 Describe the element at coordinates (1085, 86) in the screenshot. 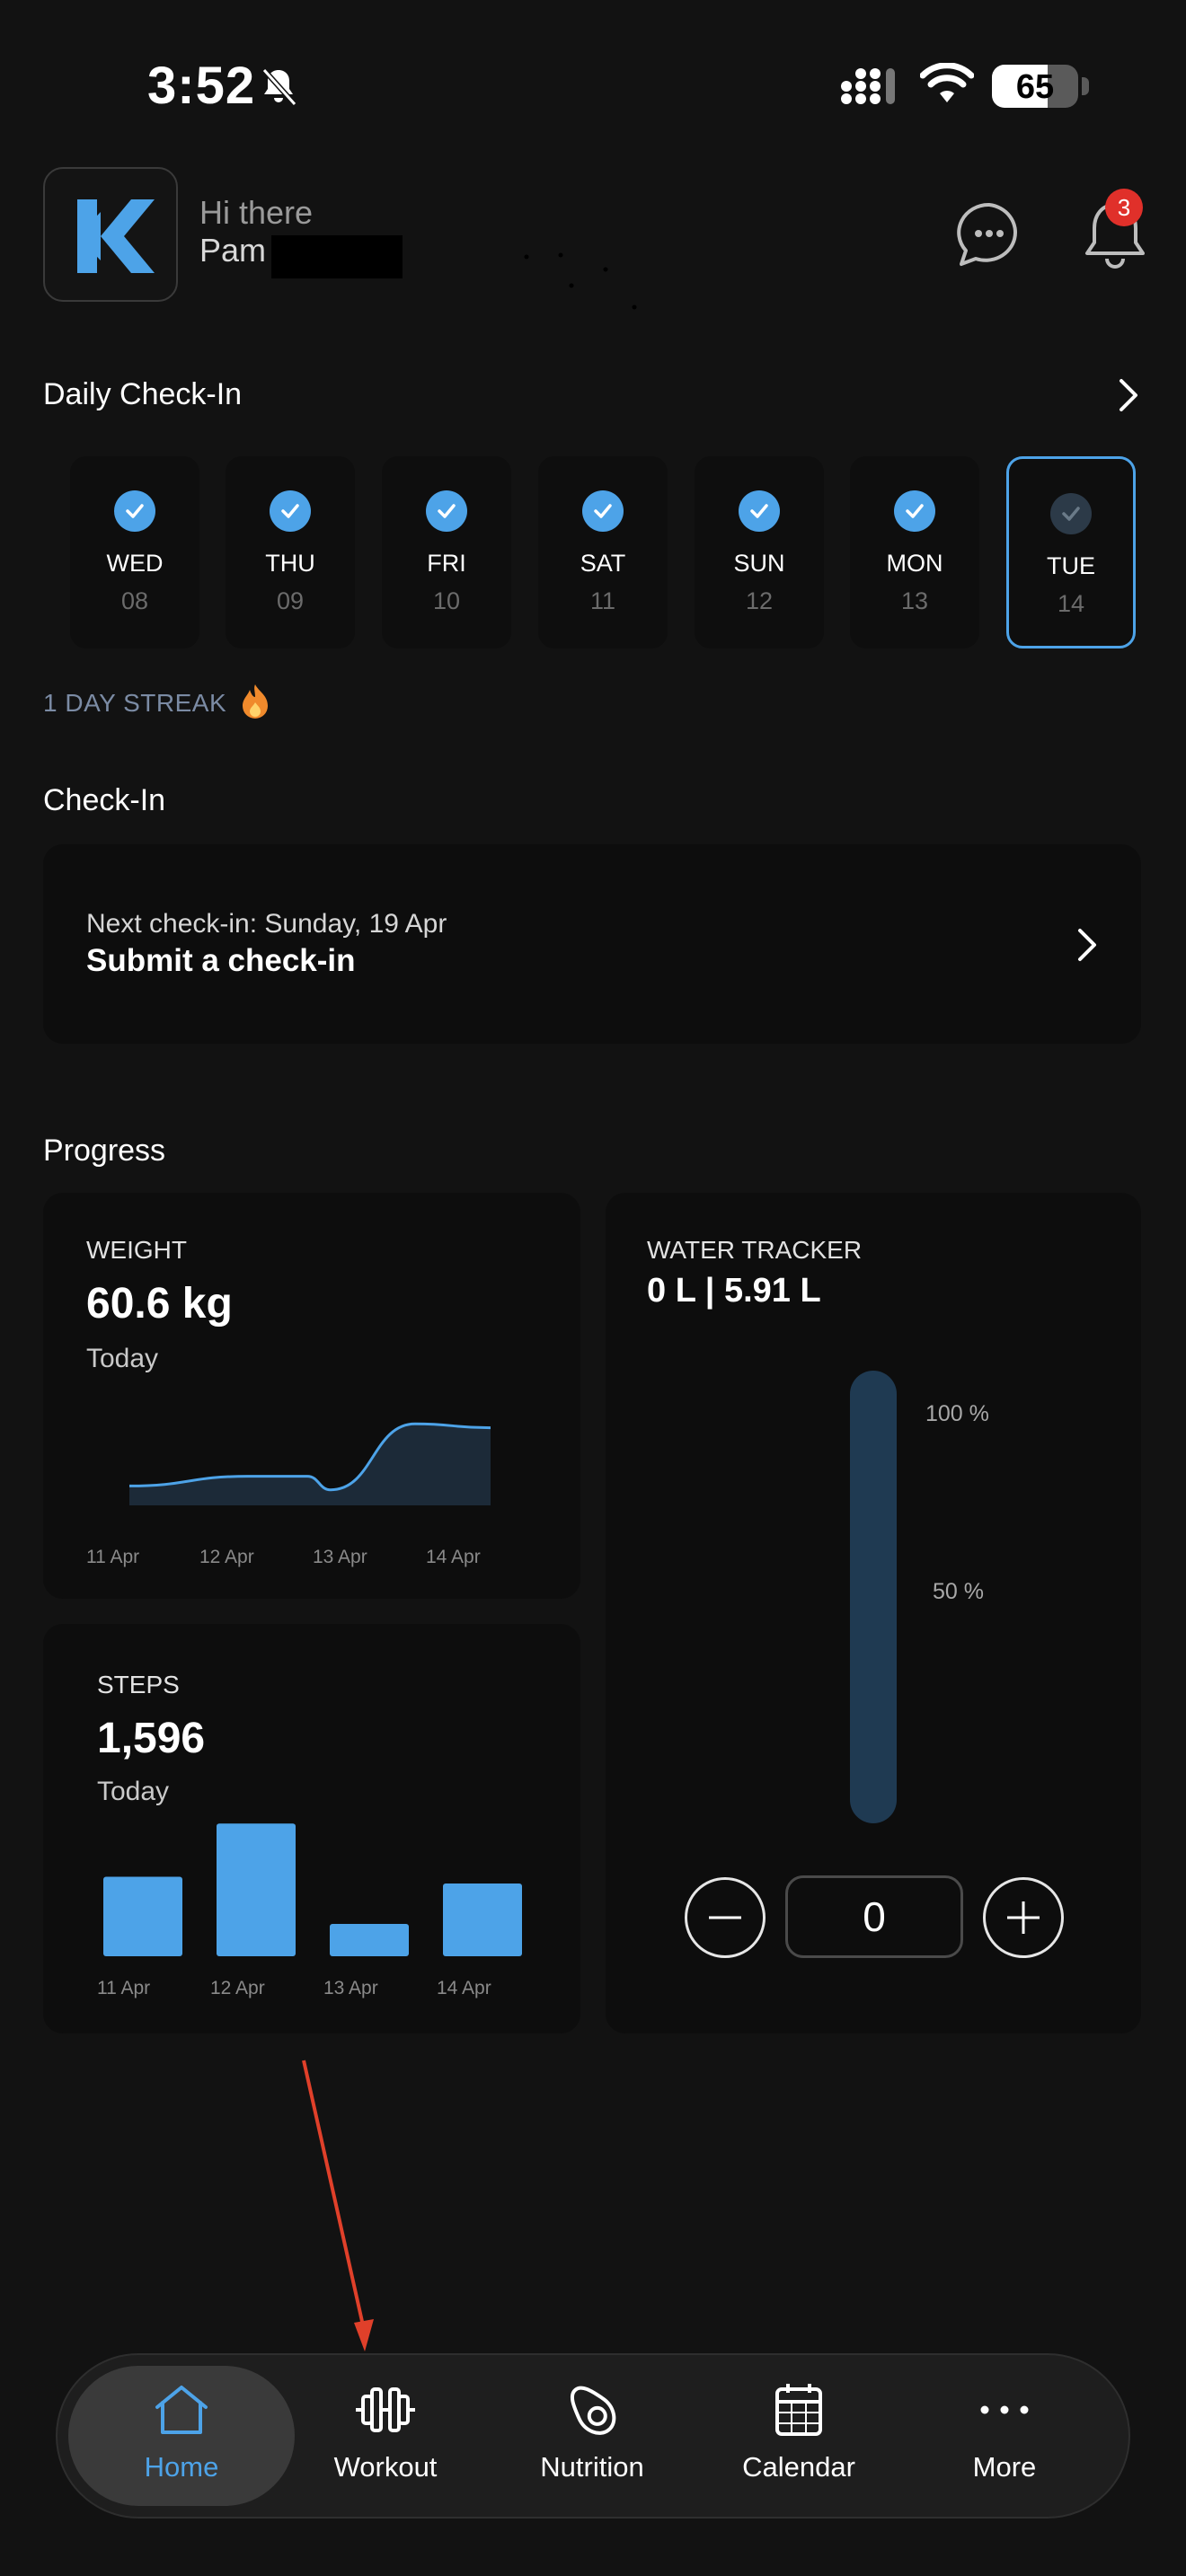

I see `battery-tip` at that location.